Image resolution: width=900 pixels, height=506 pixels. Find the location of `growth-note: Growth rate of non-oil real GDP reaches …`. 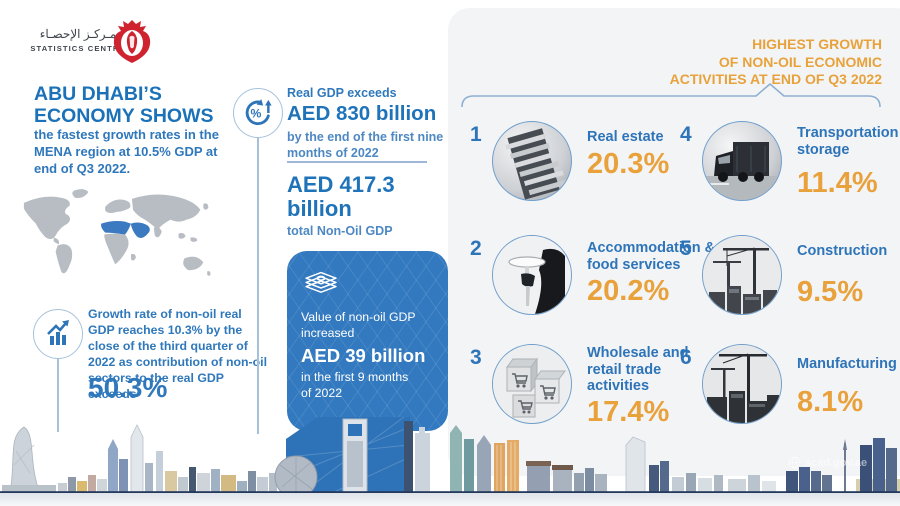

growth-note: Growth rate of non-oil real GDP reaches … is located at coordinates (177, 354).